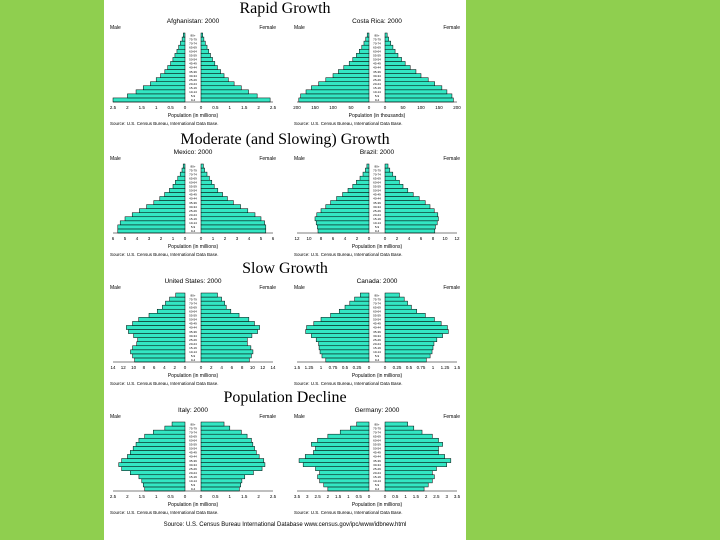  I want to click on x-tick-label: 12, so click(297, 238).